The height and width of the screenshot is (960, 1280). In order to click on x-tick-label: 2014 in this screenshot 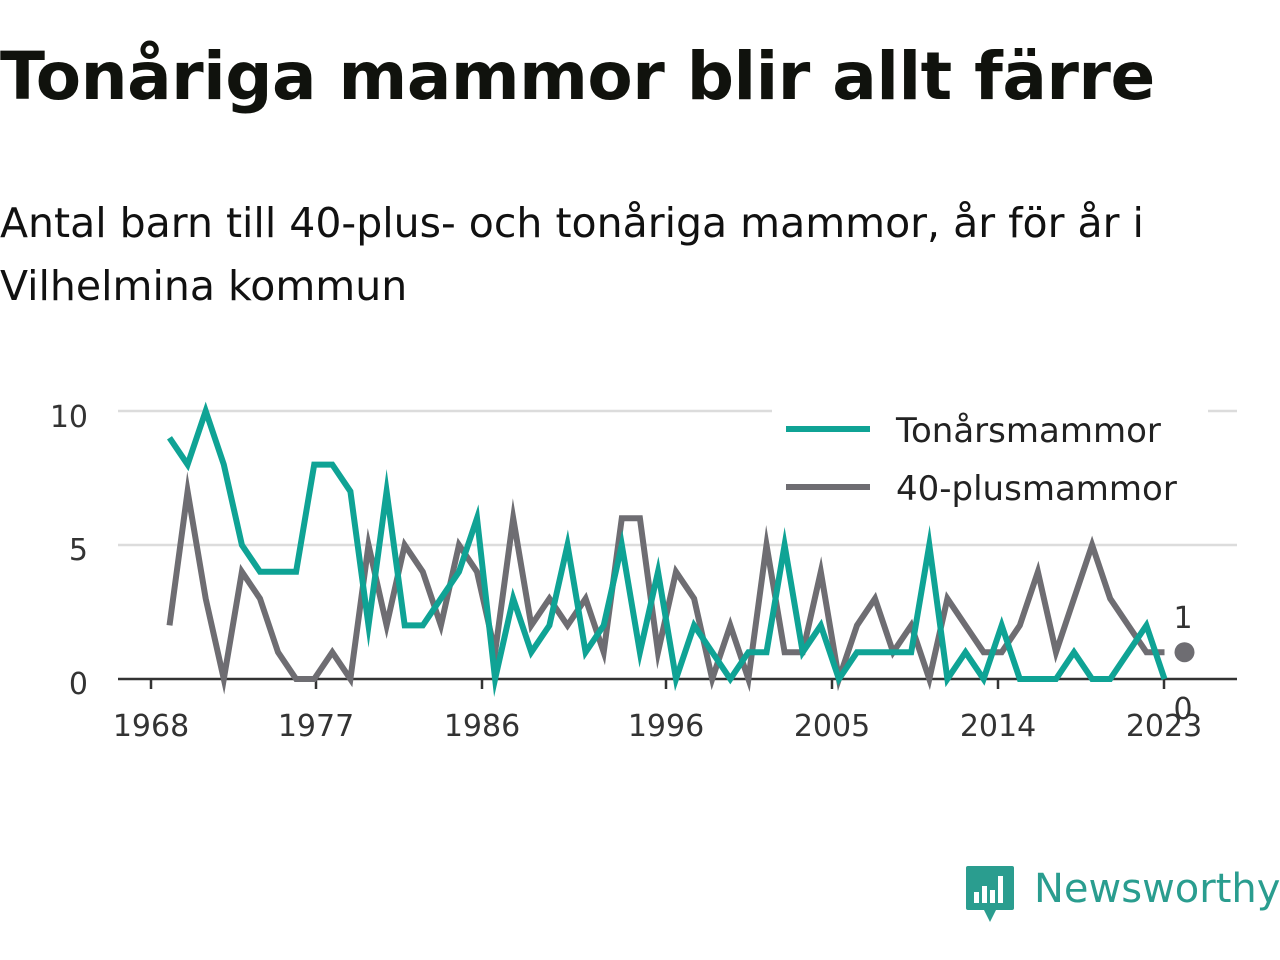, I will do `click(998, 726)`.